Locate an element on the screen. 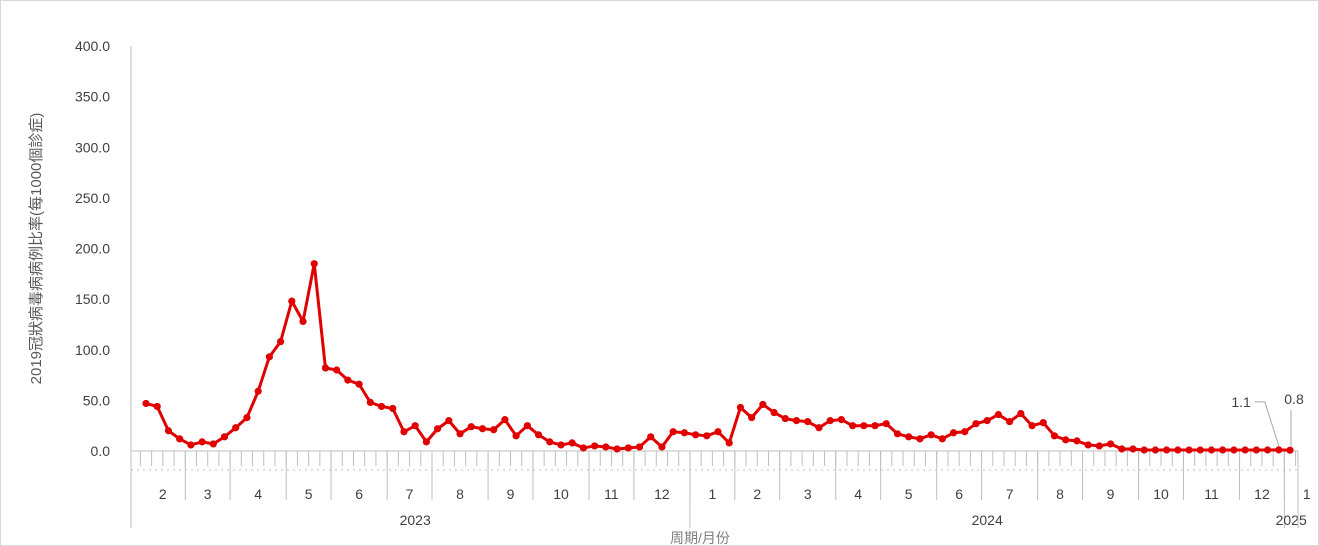  month-label: 2 is located at coordinates (163, 494).